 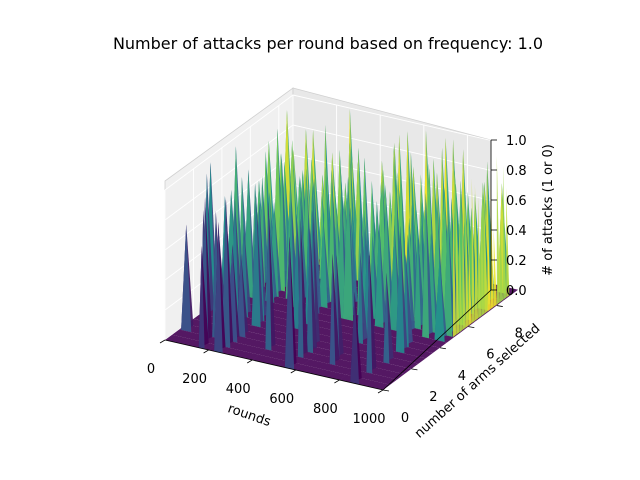 I want to click on y-axis-ticks: 0 2 4 6 8, so click(x=452, y=365).